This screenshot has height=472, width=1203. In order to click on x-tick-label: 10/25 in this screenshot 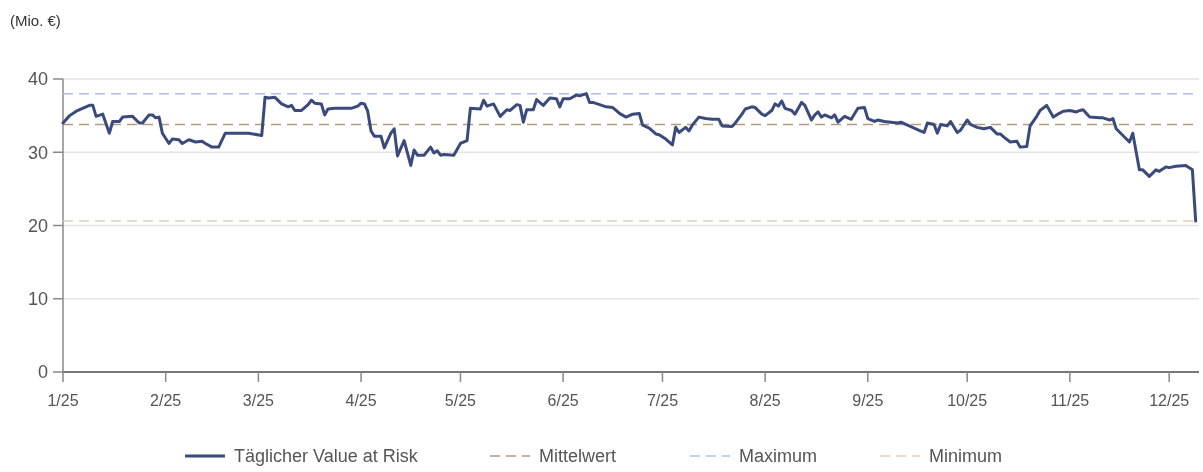, I will do `click(967, 400)`.